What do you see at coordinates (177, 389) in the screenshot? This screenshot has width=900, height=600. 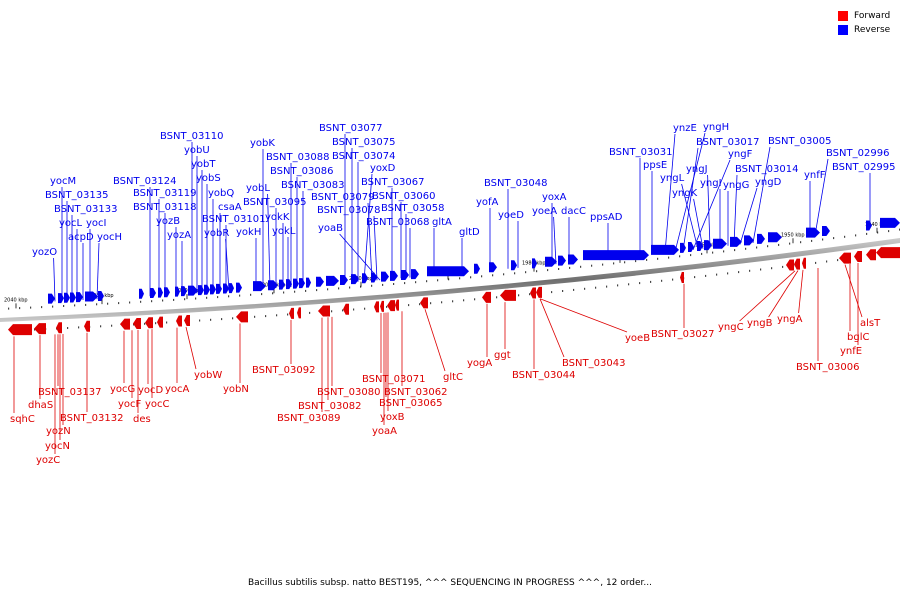 I see `forward-gene-label: yocA` at bounding box center [177, 389].